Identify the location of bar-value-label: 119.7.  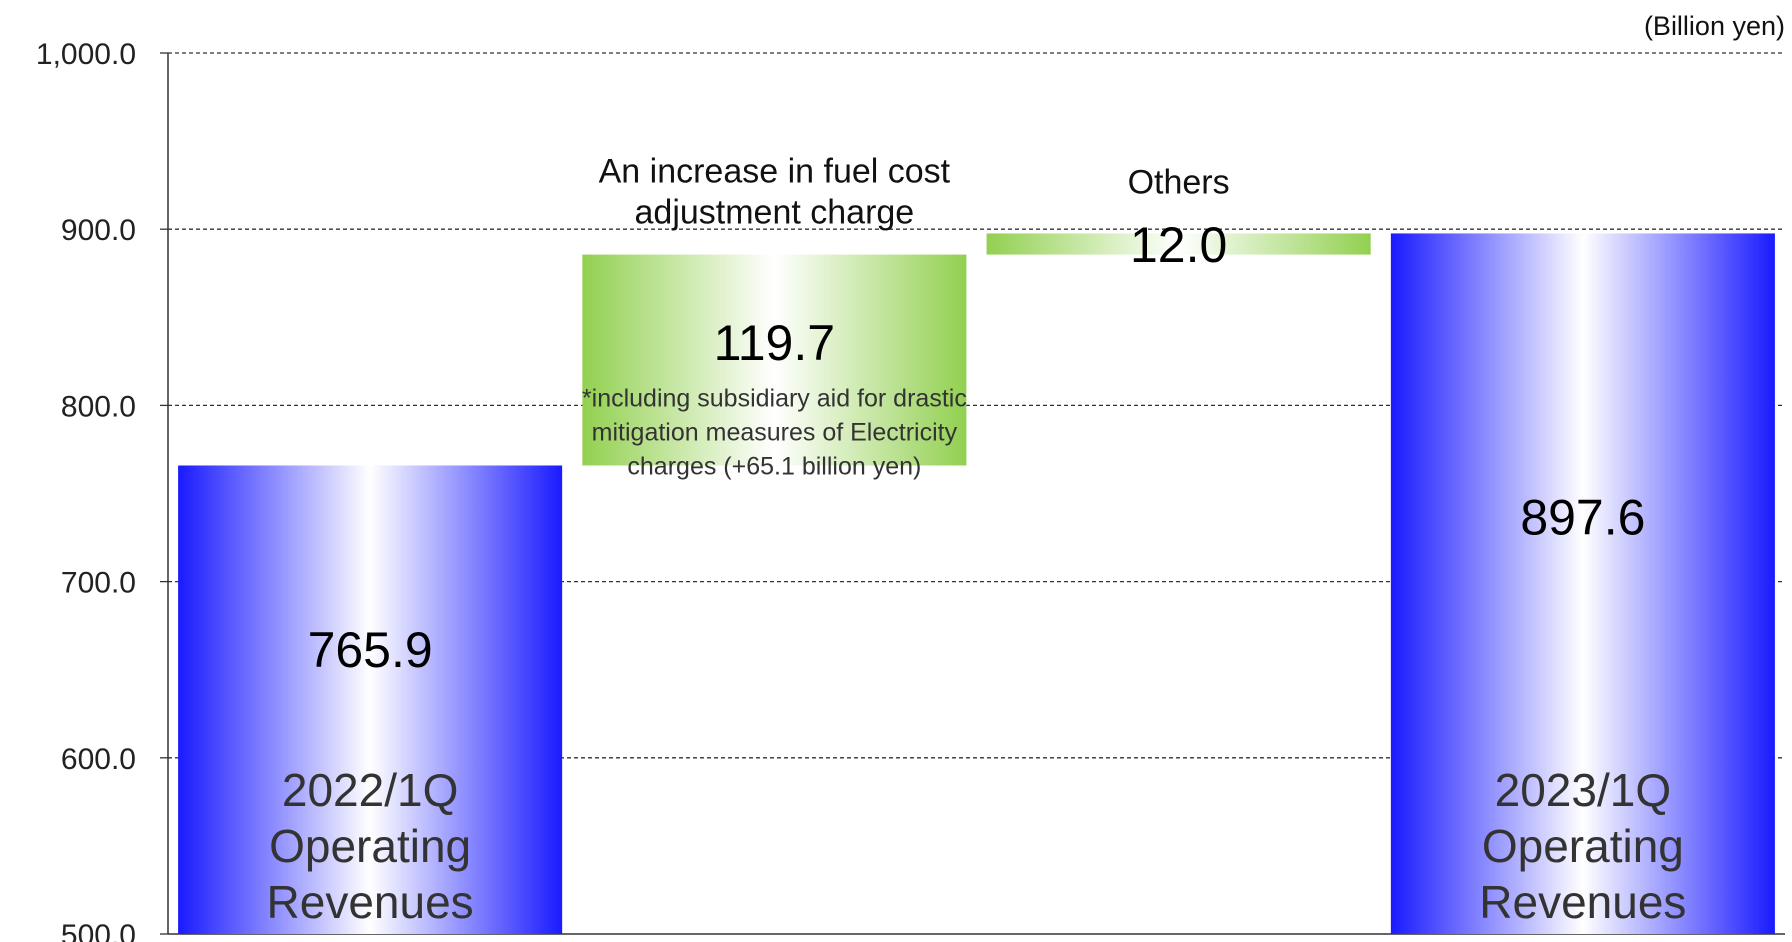
(774, 343).